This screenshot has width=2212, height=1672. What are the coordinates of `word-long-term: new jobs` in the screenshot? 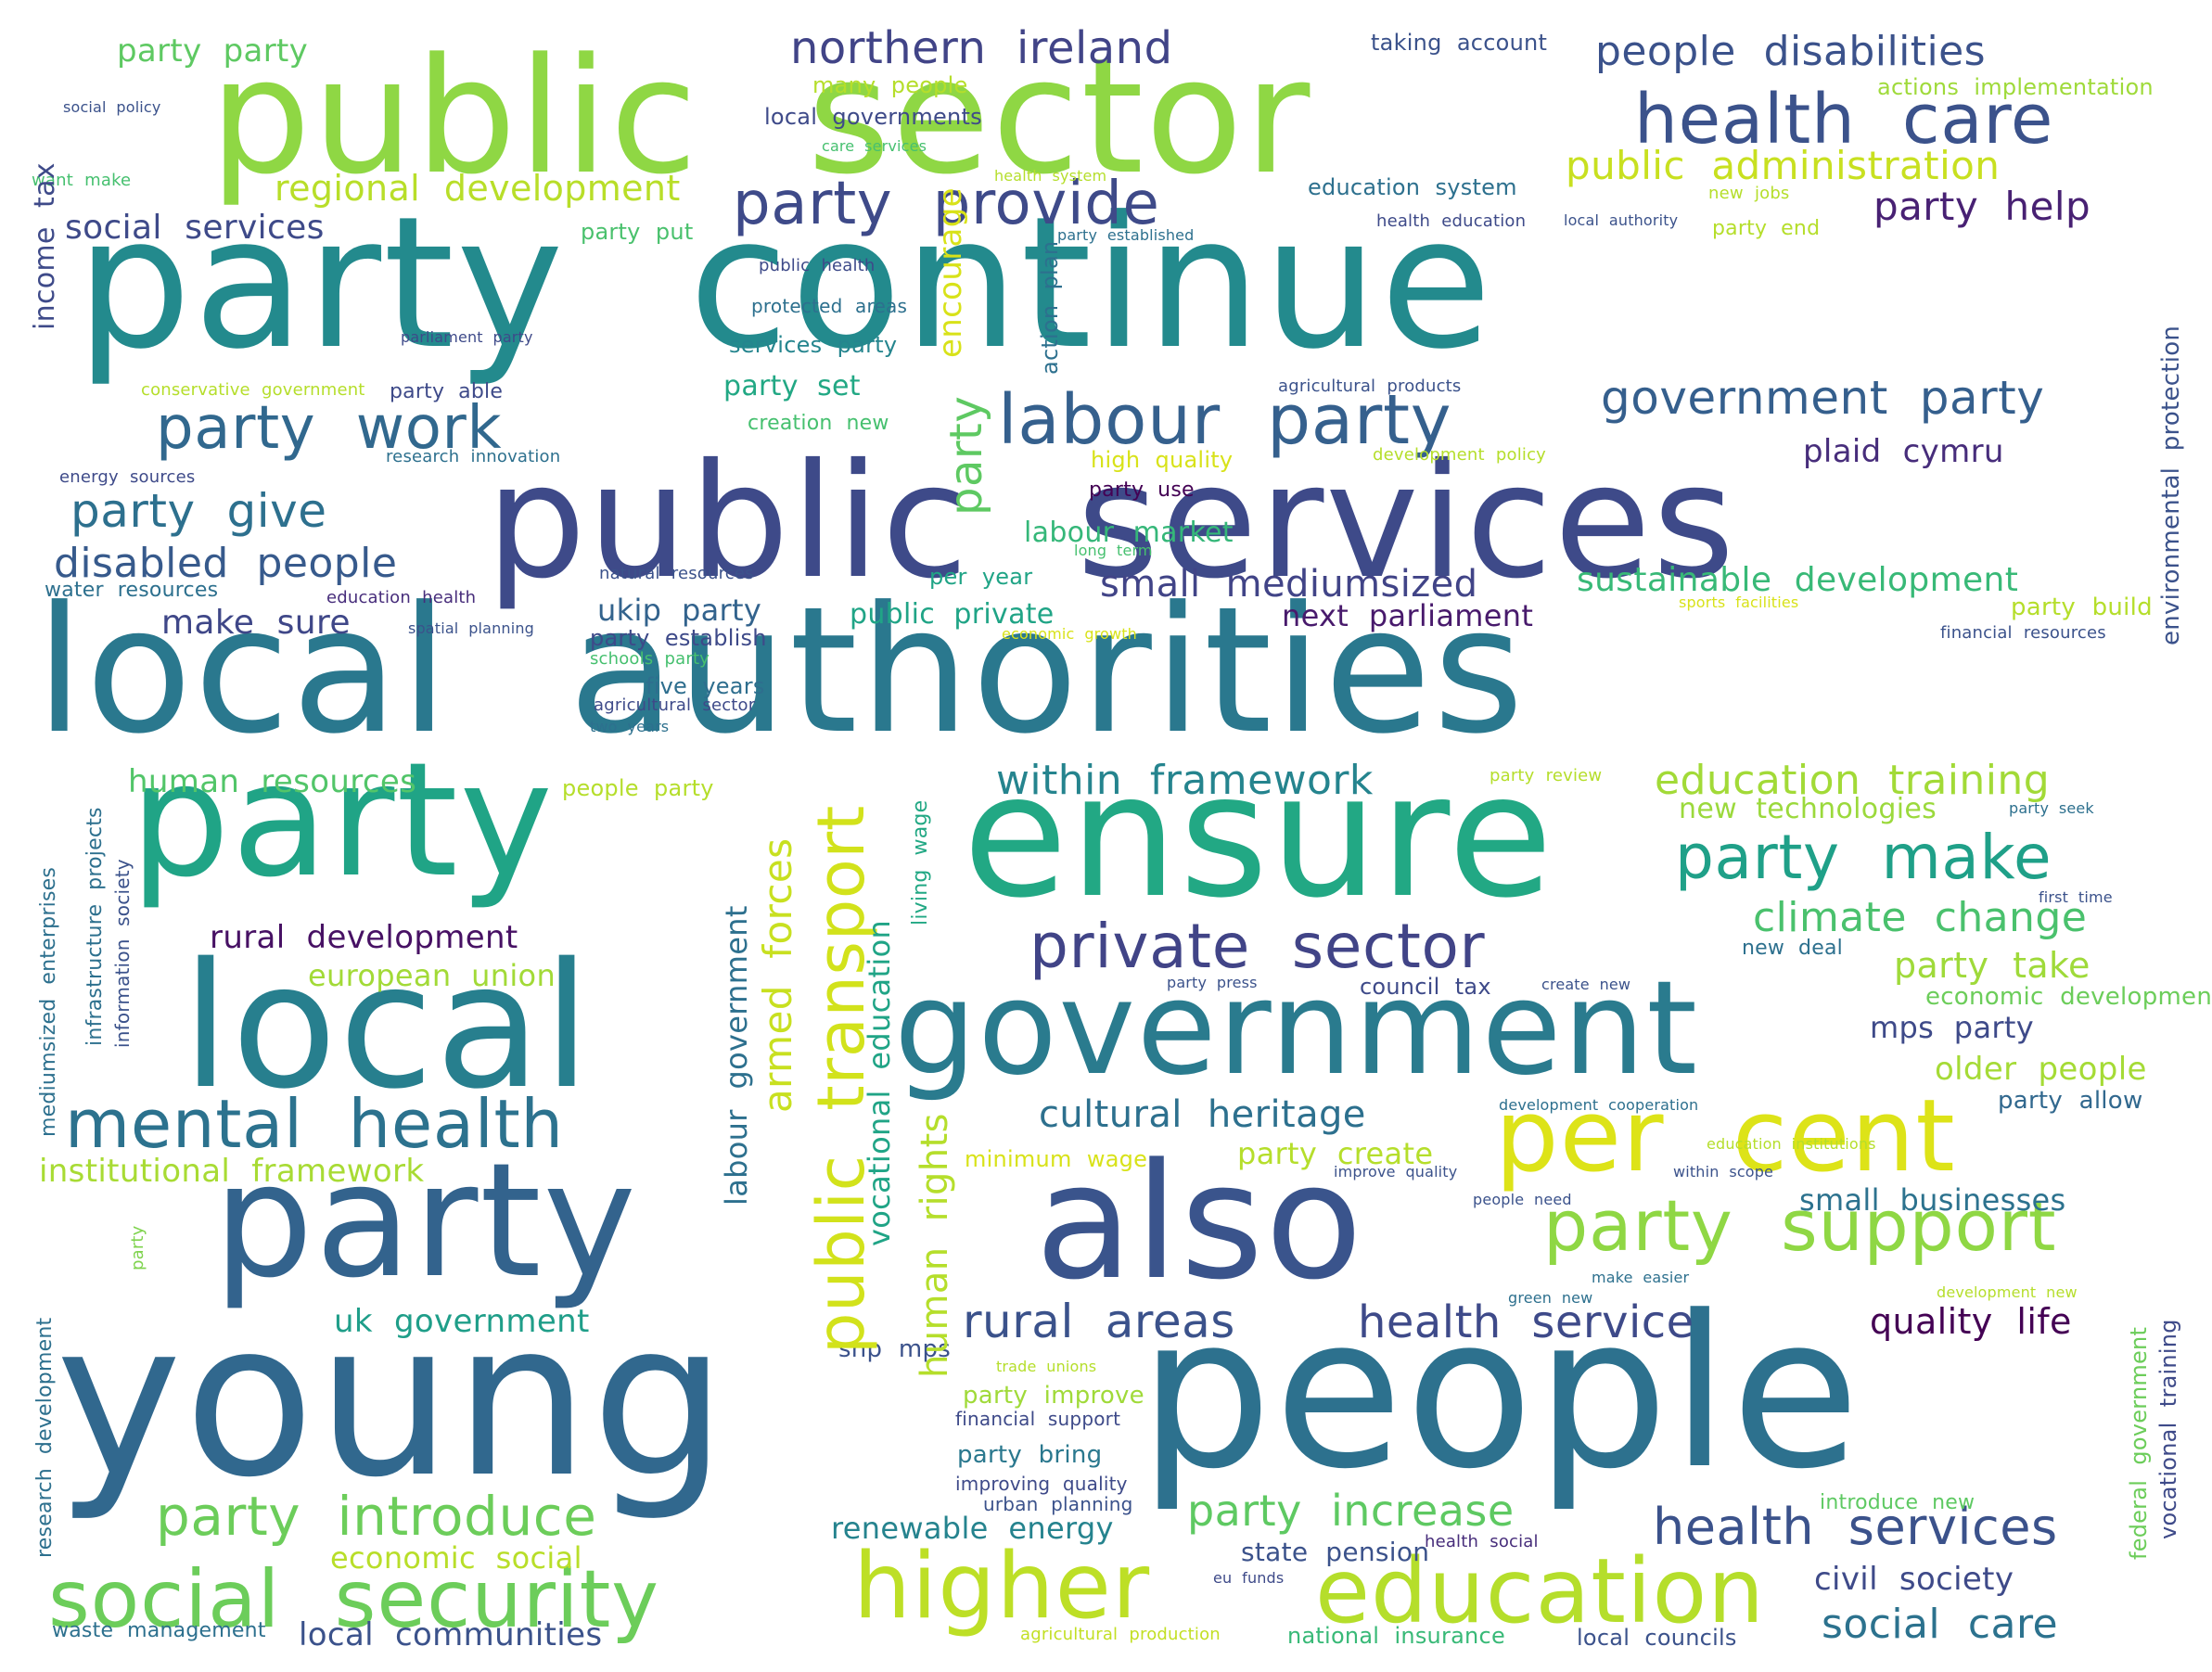 It's located at (1749, 193).